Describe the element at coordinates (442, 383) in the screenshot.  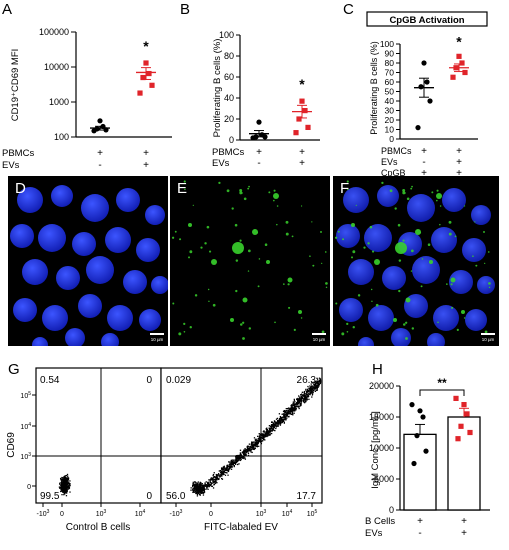
I see `significance-marker: **` at that location.